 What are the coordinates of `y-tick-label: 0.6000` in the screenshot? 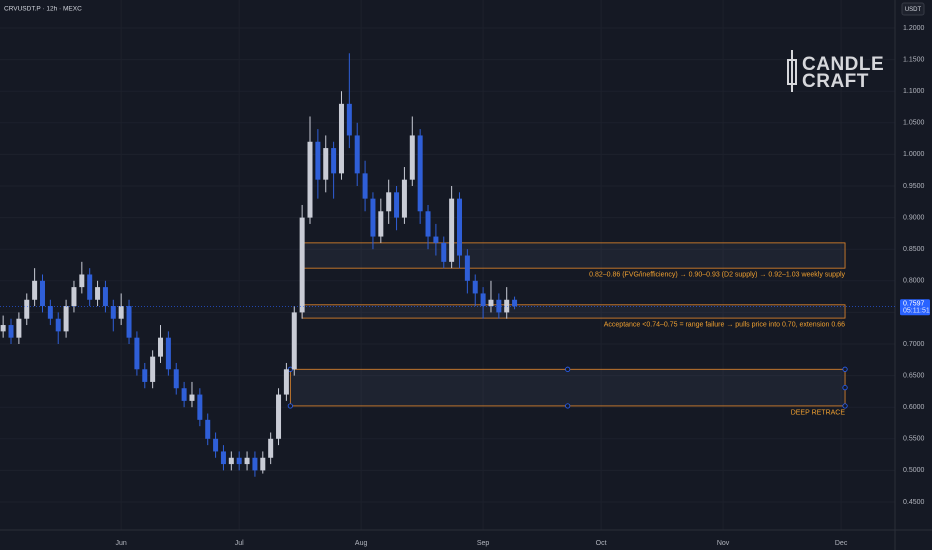 It's located at (914, 407).